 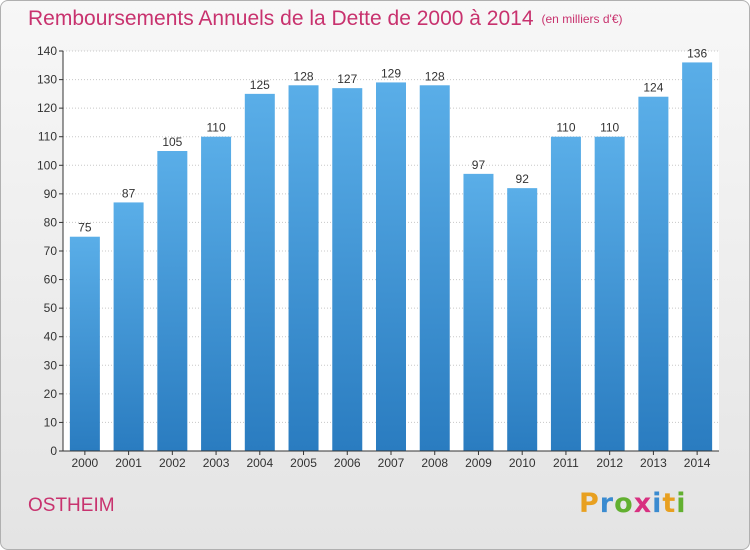 What do you see at coordinates (391, 73) in the screenshot?
I see `data-label: 129` at bounding box center [391, 73].